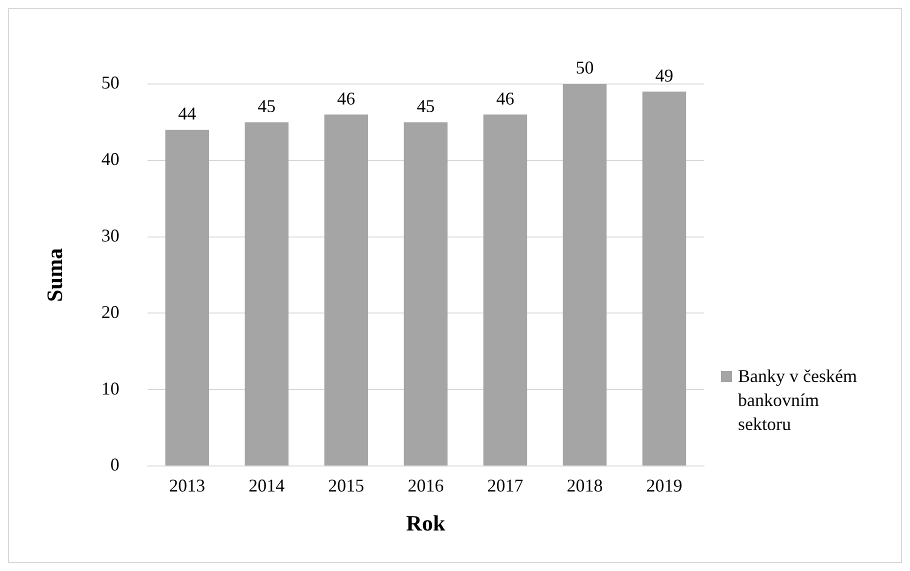 The width and height of the screenshot is (910, 571). What do you see at coordinates (346, 486) in the screenshot?
I see `x-tick-label: 2015` at bounding box center [346, 486].